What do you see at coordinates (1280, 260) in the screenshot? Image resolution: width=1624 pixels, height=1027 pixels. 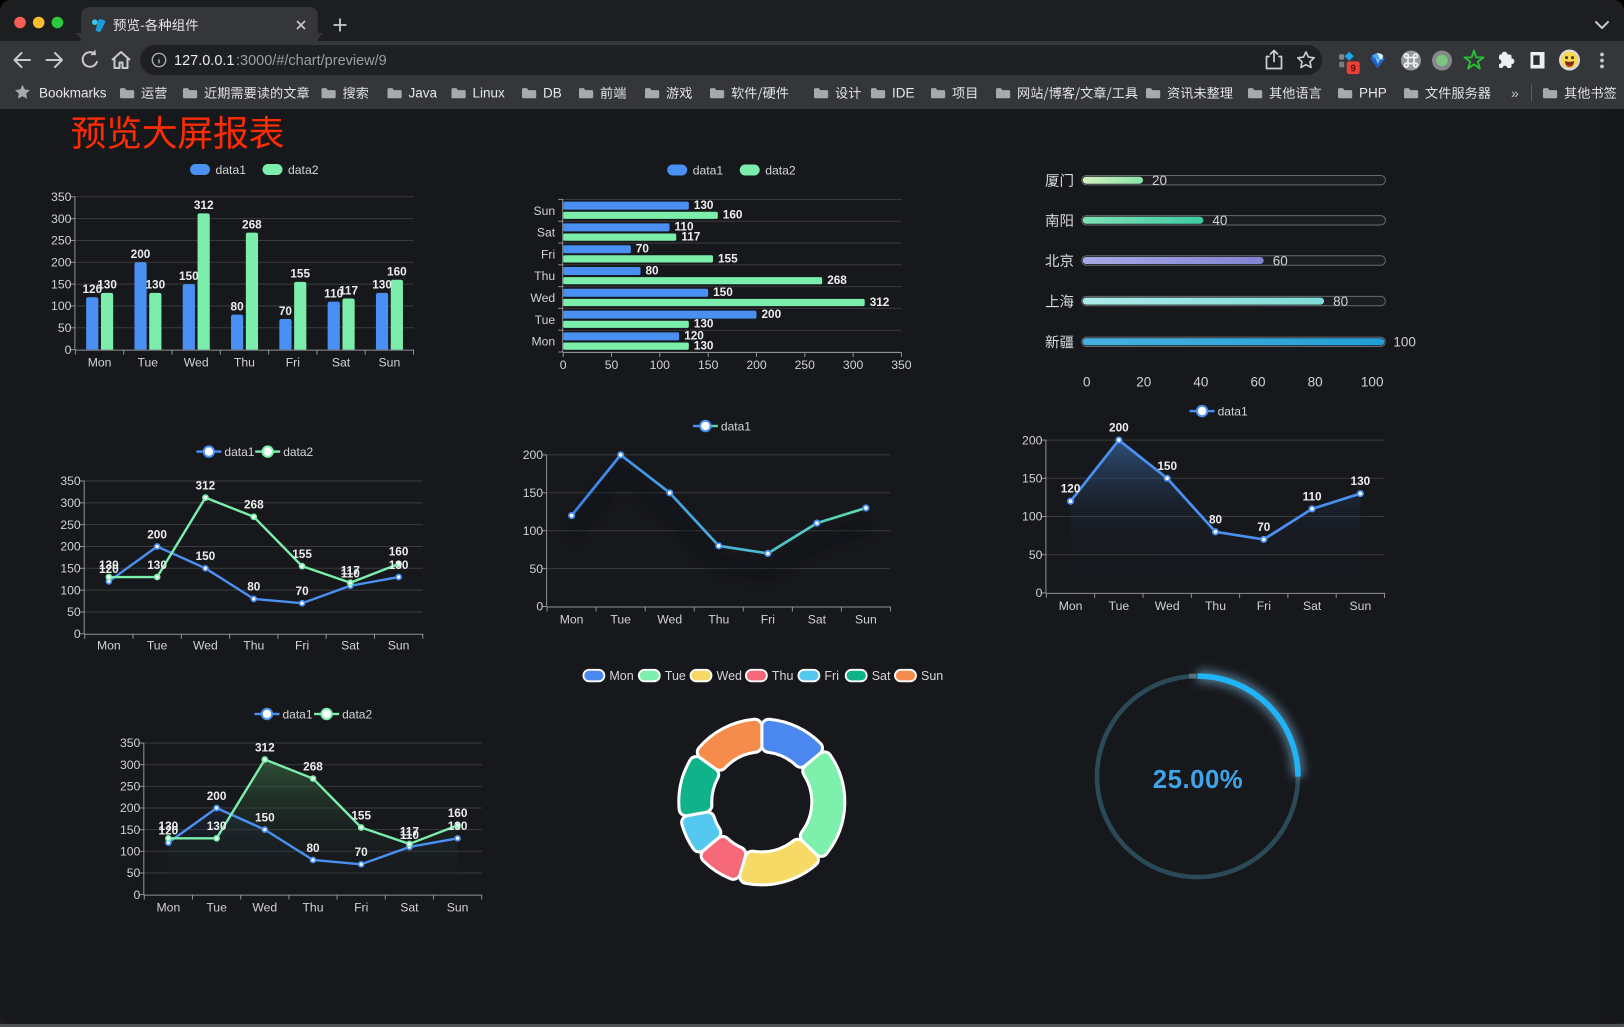 I see `svg-text: 60` at bounding box center [1280, 260].